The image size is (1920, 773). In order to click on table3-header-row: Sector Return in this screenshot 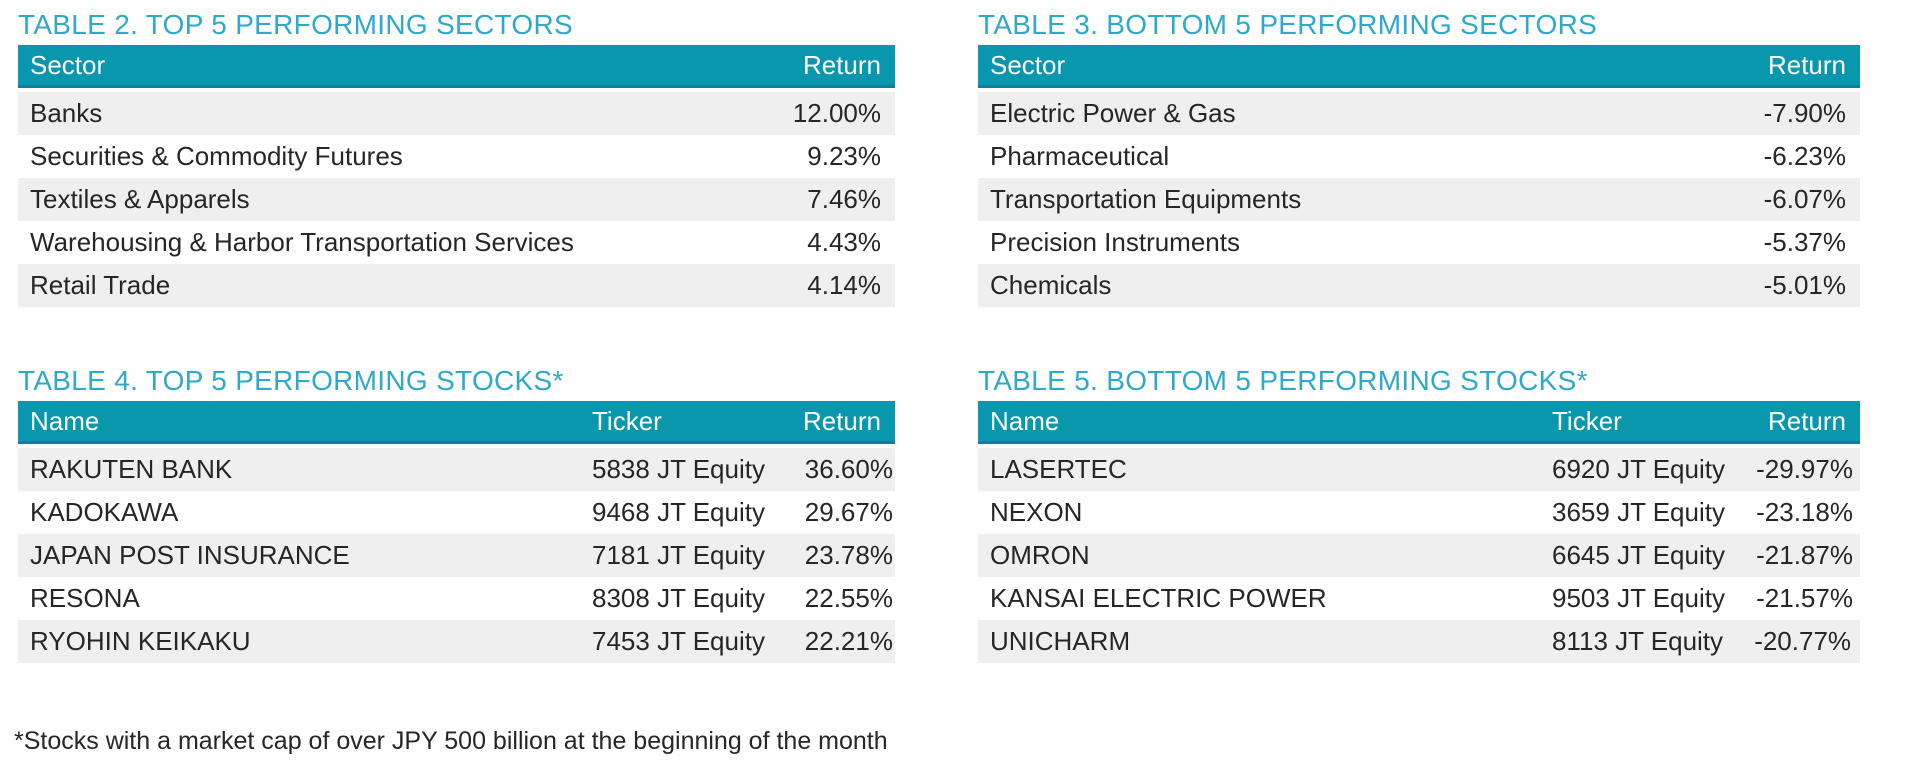, I will do `click(1419, 66)`.